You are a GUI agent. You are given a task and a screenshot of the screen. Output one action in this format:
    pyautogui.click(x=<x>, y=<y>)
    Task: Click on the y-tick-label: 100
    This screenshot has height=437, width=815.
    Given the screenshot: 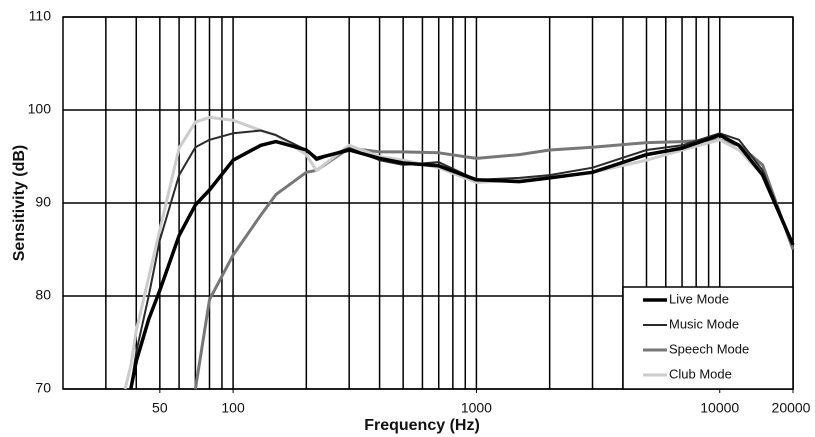 What is the action you would take?
    pyautogui.click(x=40, y=109)
    